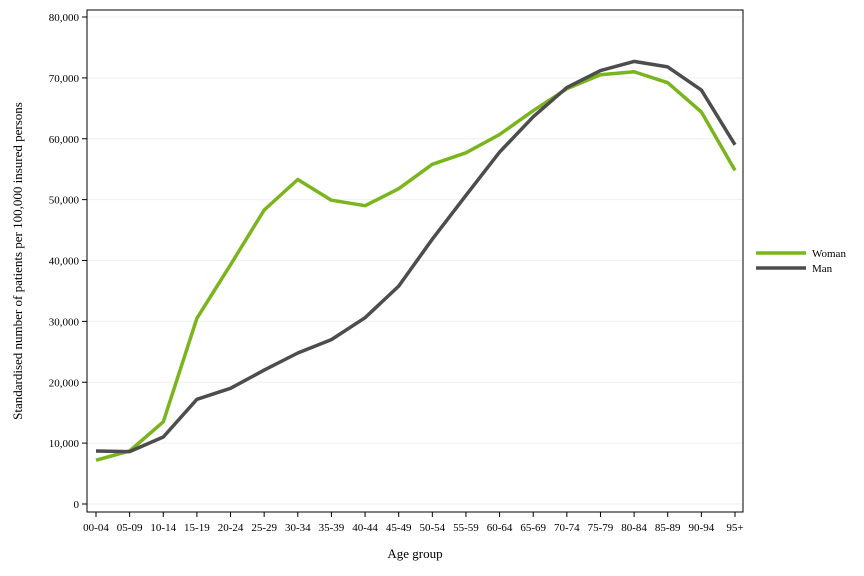 This screenshot has height=576, width=864. I want to click on x-tick-label: 05-09, so click(130, 528).